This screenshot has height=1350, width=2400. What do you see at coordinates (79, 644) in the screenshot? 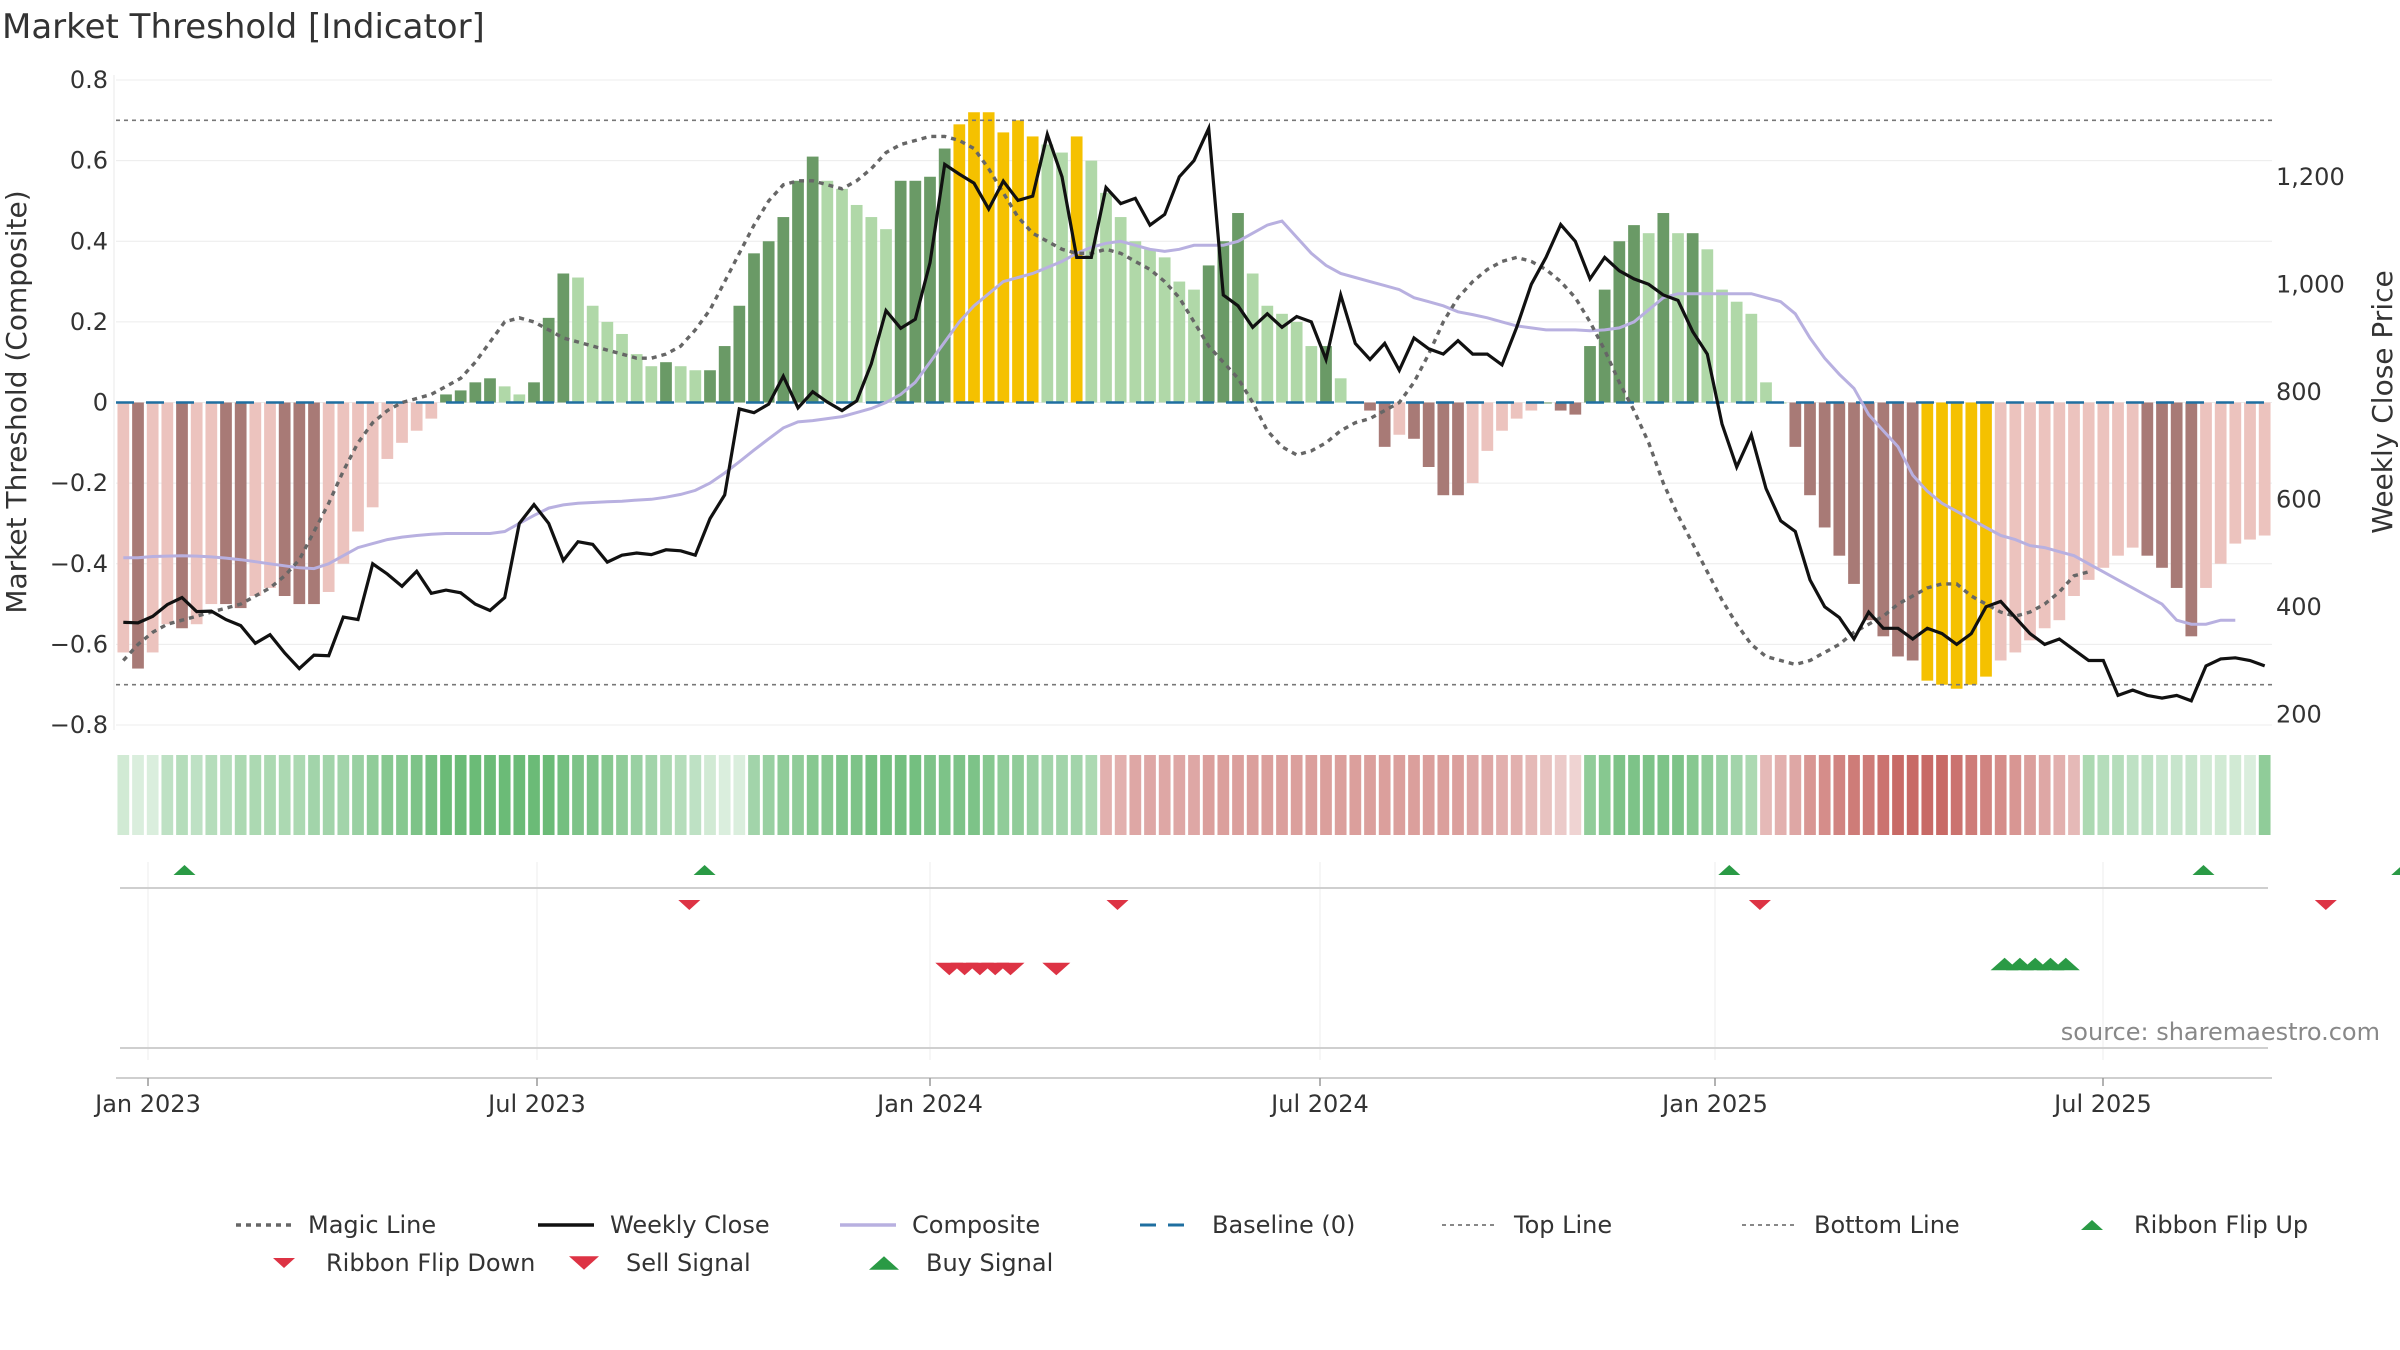
I see `y-tick-label: −0.6` at bounding box center [79, 644].